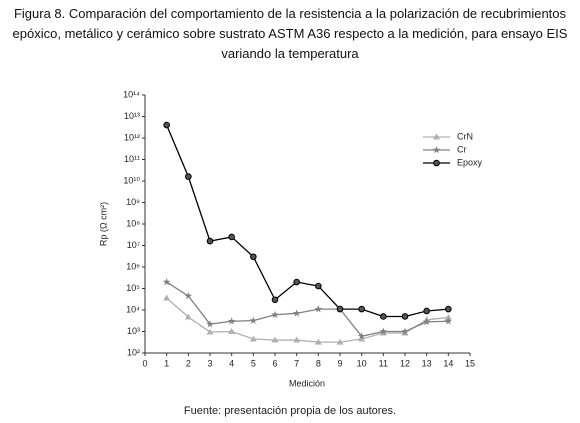  Describe the element at coordinates (470, 363) in the screenshot. I see `x-tick-label: 15` at that location.